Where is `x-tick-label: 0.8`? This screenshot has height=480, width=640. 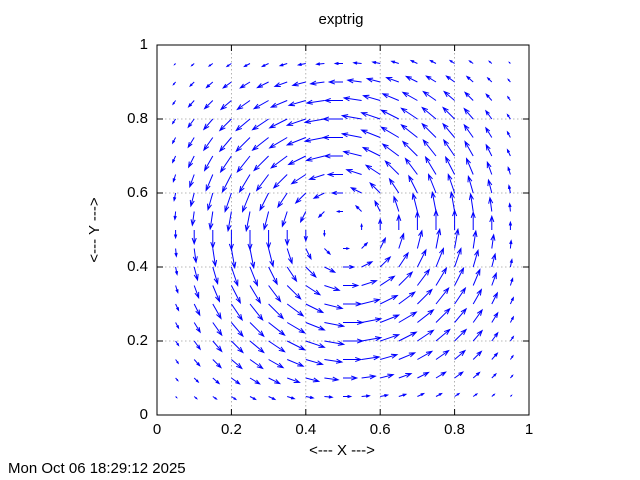
x-tick-label: 0.8 is located at coordinates (454, 429).